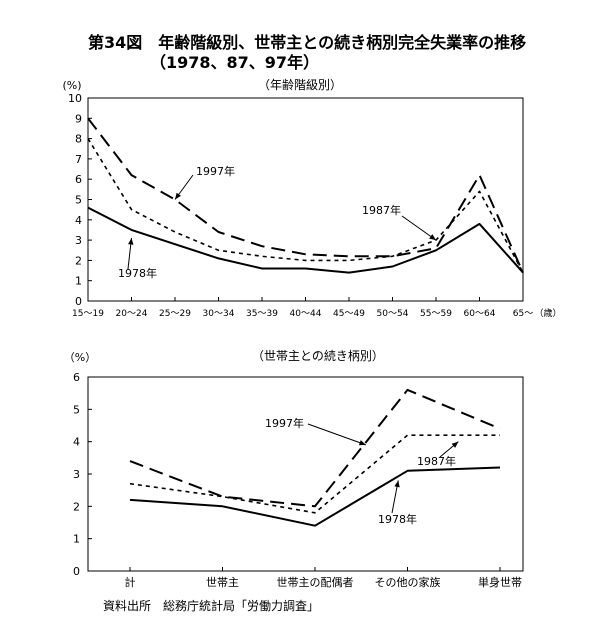 The width and height of the screenshot is (599, 632). What do you see at coordinates (75, 98) in the screenshot?
I see `y-tick-label: 10` at bounding box center [75, 98].